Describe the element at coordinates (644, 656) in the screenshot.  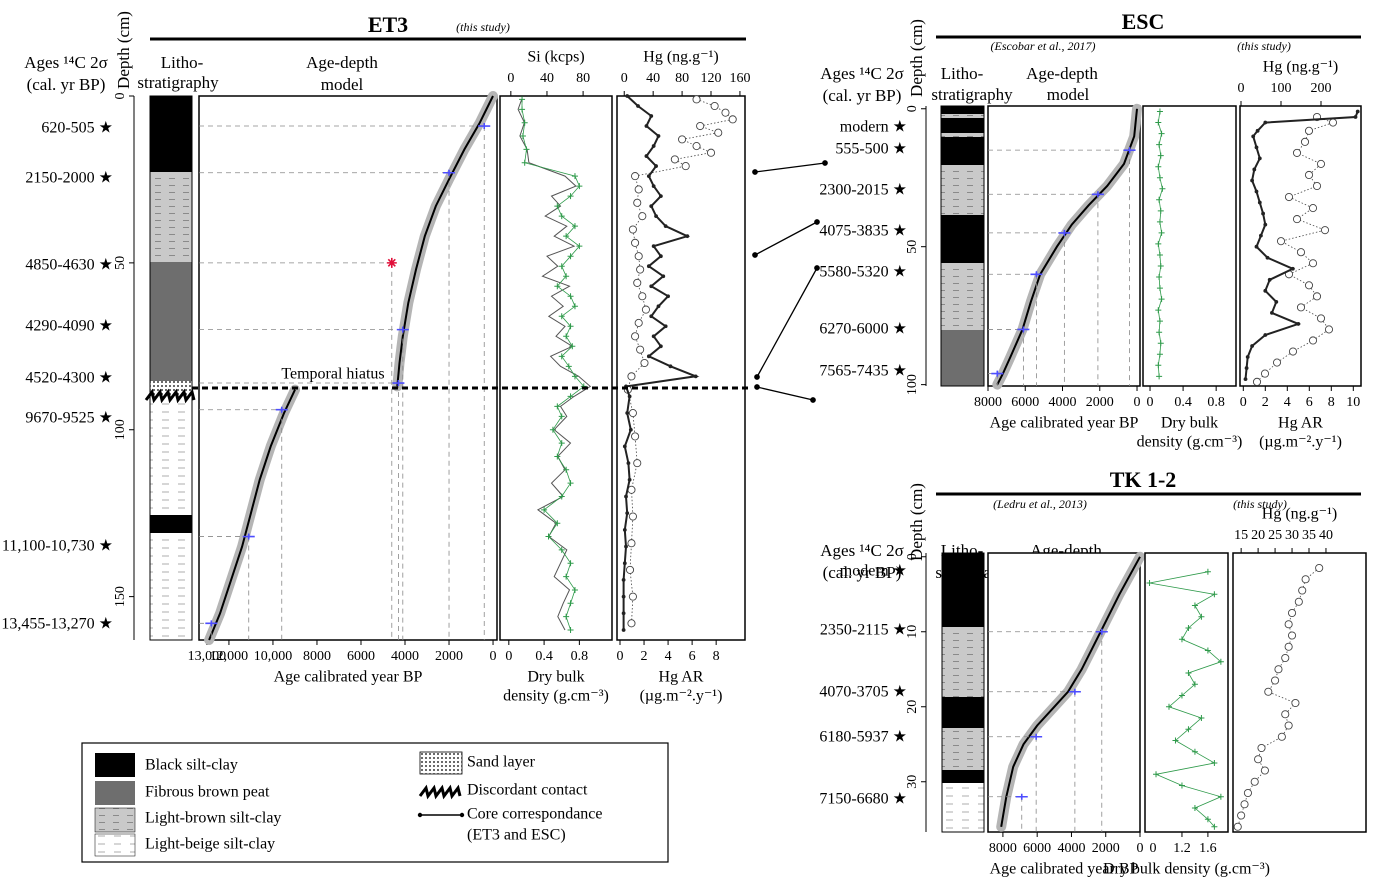
I see `x-tick-label: 2` at that location.